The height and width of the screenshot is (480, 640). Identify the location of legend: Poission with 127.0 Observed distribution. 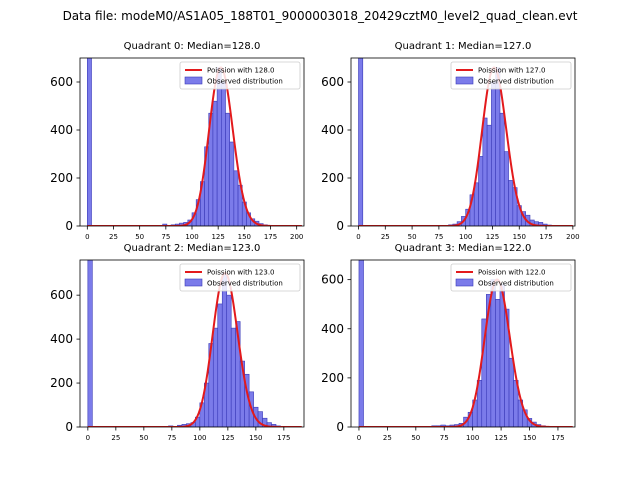
(511, 75).